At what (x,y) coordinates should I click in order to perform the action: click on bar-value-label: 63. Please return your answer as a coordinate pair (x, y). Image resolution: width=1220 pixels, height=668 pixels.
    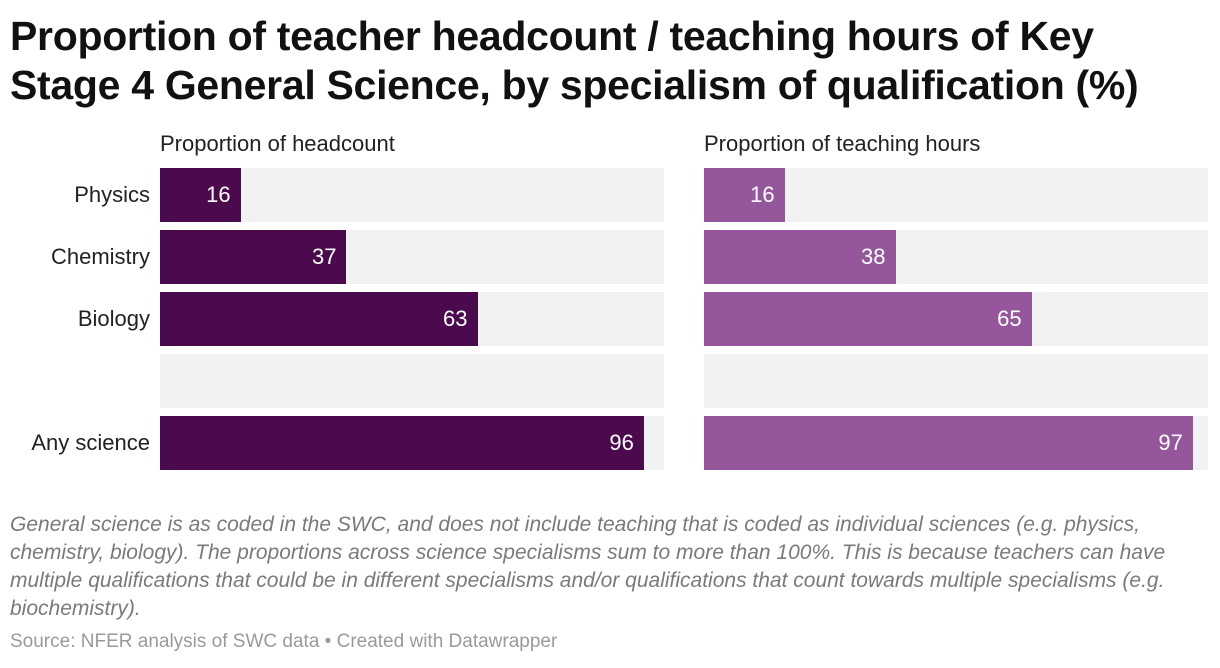
    Looking at the image, I should click on (455, 318).